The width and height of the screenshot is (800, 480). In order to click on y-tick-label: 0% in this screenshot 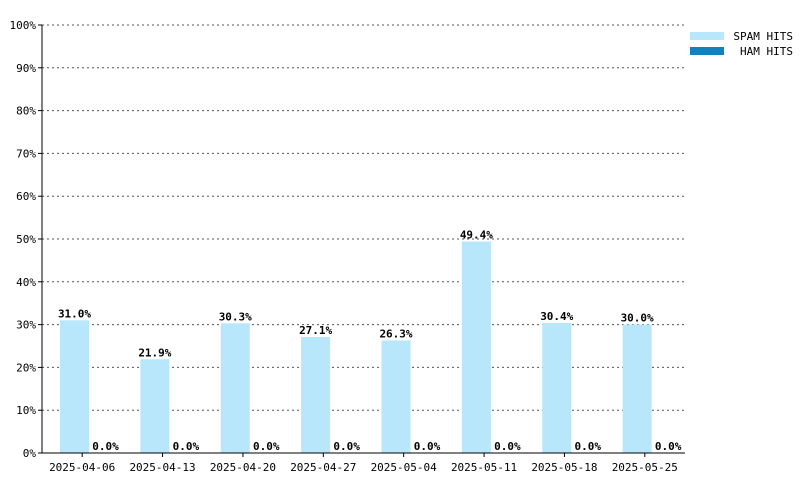, I will do `click(30, 453)`.